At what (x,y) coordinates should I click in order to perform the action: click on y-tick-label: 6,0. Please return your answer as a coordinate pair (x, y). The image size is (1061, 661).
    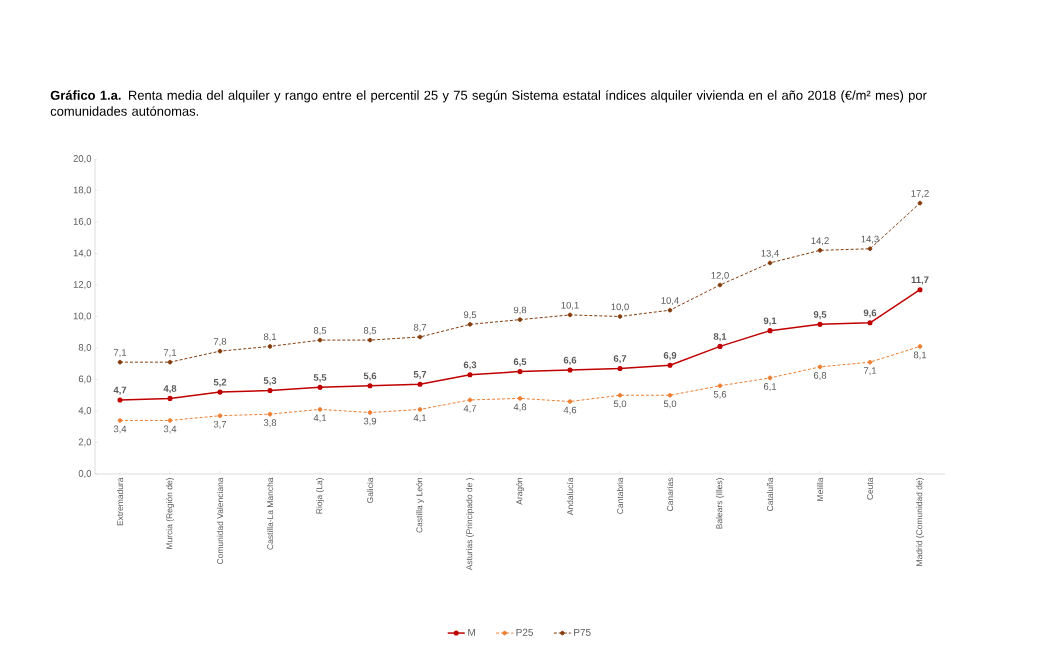
    Looking at the image, I should click on (85, 379).